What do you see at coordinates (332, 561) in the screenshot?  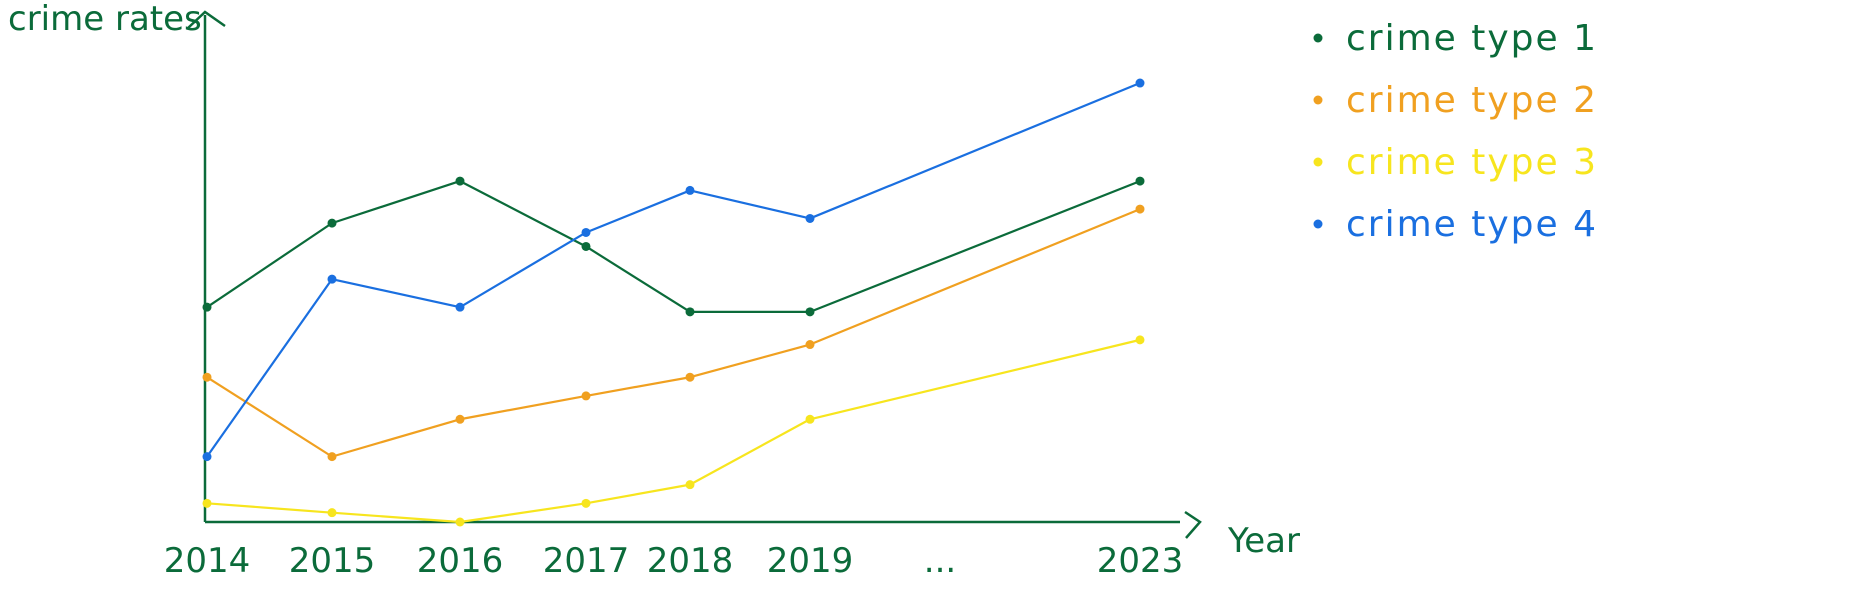 I see `x-tick-label-2015: 2015` at bounding box center [332, 561].